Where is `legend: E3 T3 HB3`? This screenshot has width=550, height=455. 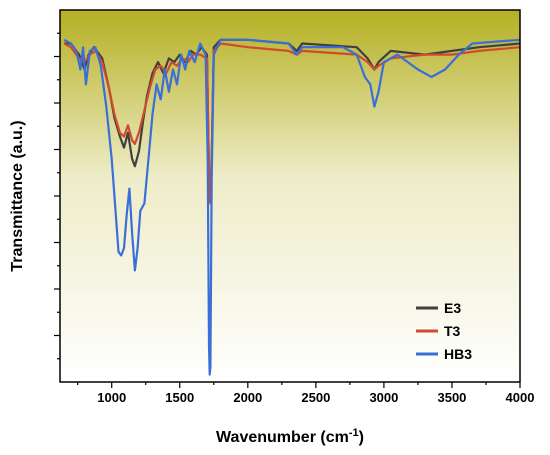
legend: E3 T3 HB3 is located at coordinates (444, 331).